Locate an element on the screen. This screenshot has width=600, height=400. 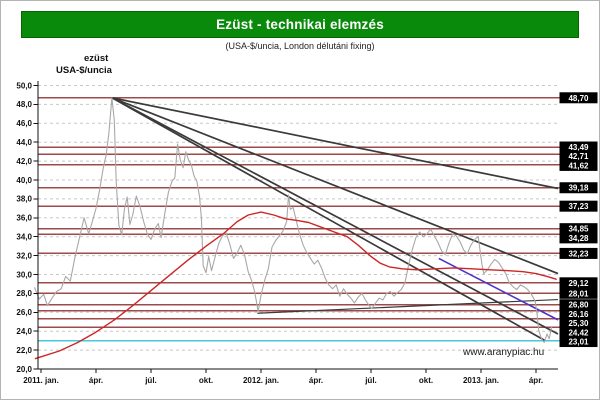
rising-support-line is located at coordinates (408, 306).